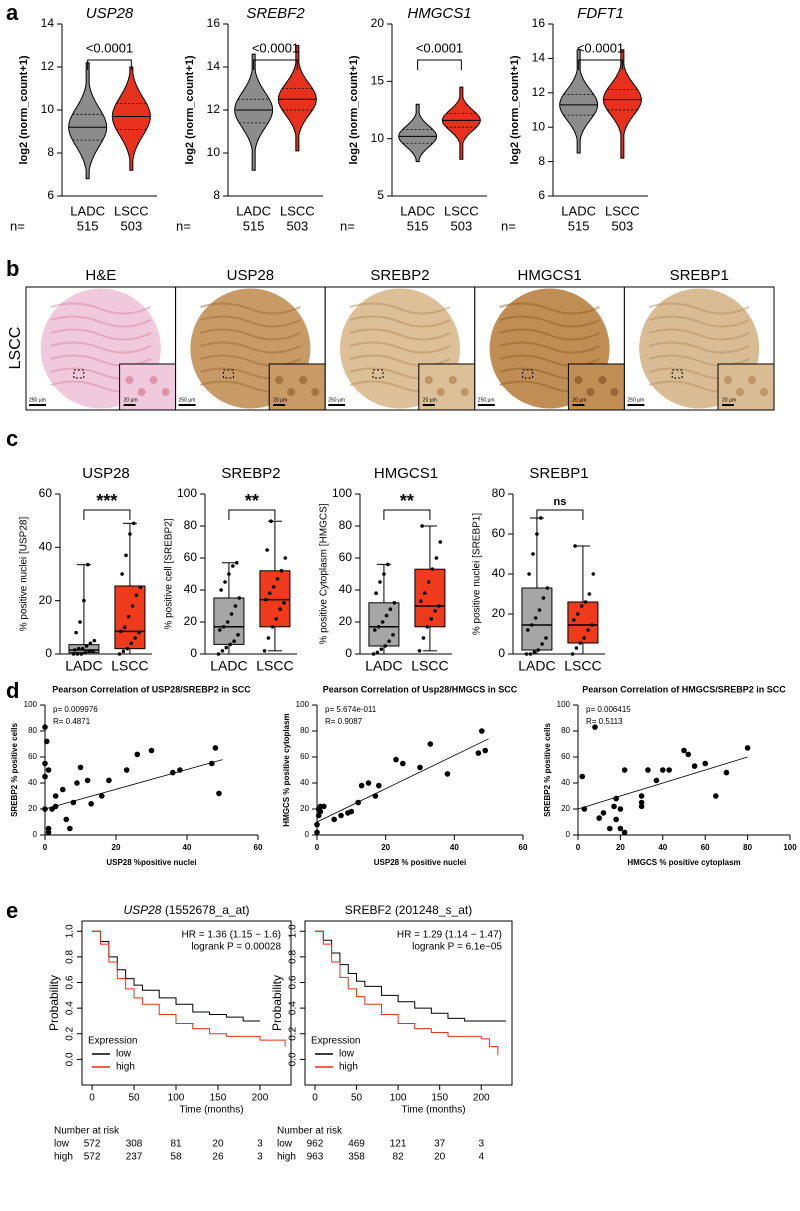 The width and height of the screenshot is (800, 1211). What do you see at coordinates (218, 1144) in the screenshot?
I see `risk-value: 20` at bounding box center [218, 1144].